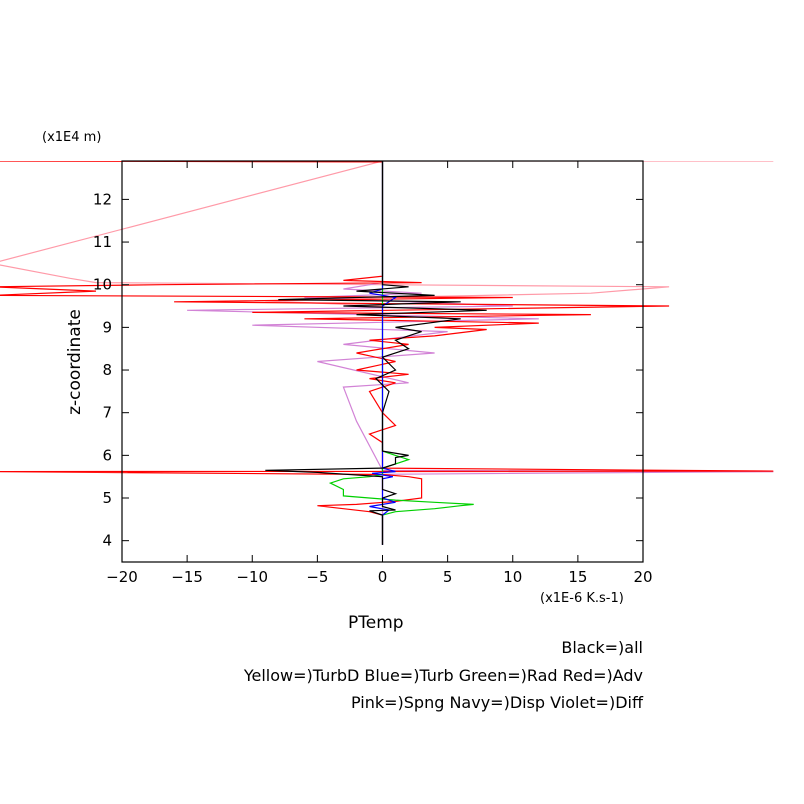 Image resolution: width=804 pixels, height=804 pixels. What do you see at coordinates (383, 577) in the screenshot?
I see `x-tick-label: 0` at bounding box center [383, 577].